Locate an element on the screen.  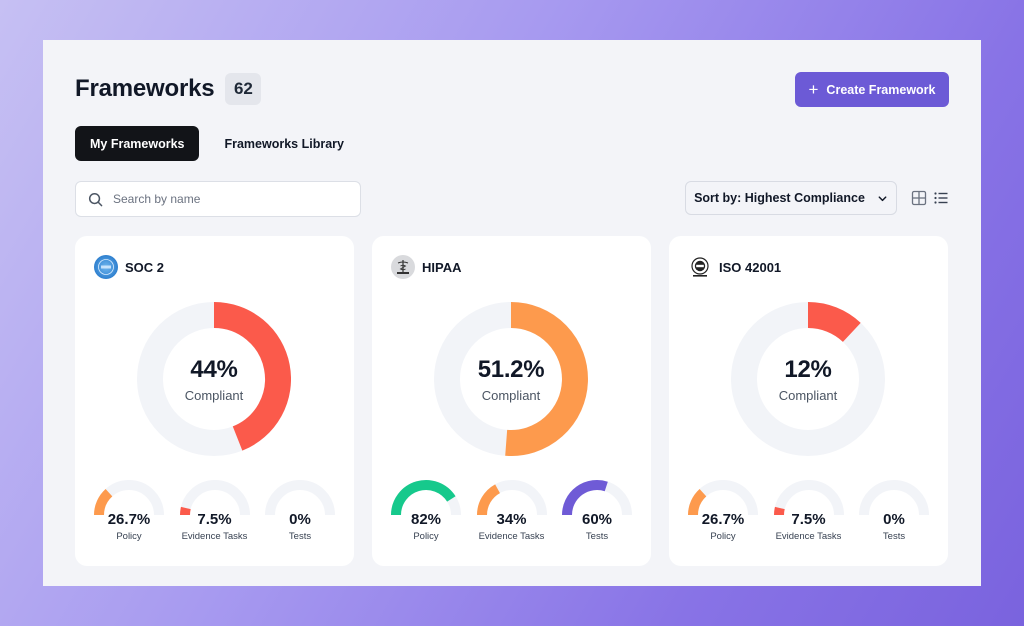
sort-dropdown: Sort by: Highest Compliance is located at coordinates (791, 198).